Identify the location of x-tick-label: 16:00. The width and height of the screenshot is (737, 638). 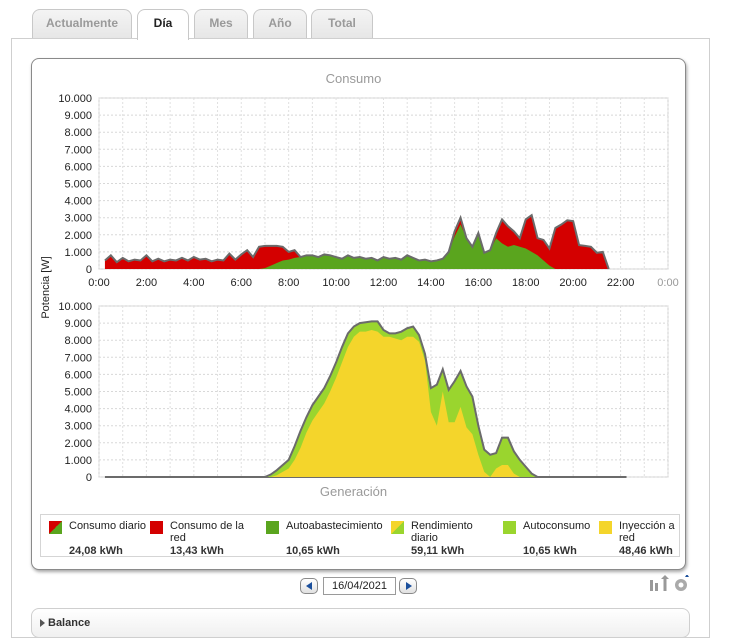
(479, 283).